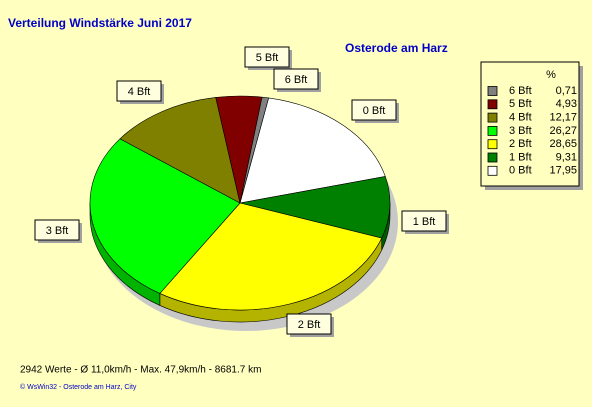 This screenshot has width=592, height=407. Describe the element at coordinates (566, 91) in the screenshot. I see `legend-value: 0,71` at that location.